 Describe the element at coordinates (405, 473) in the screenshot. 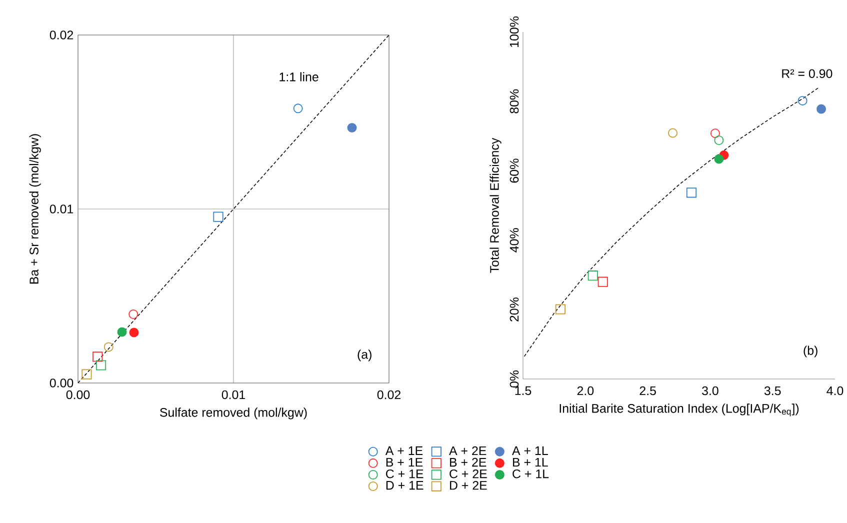

I see `legend-label: C + 1E` at that location.